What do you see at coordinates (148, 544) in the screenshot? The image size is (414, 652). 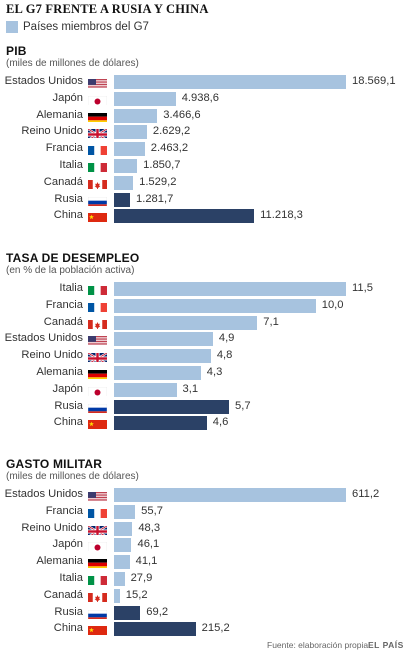 I see `value-label: 46,1` at bounding box center [148, 544].